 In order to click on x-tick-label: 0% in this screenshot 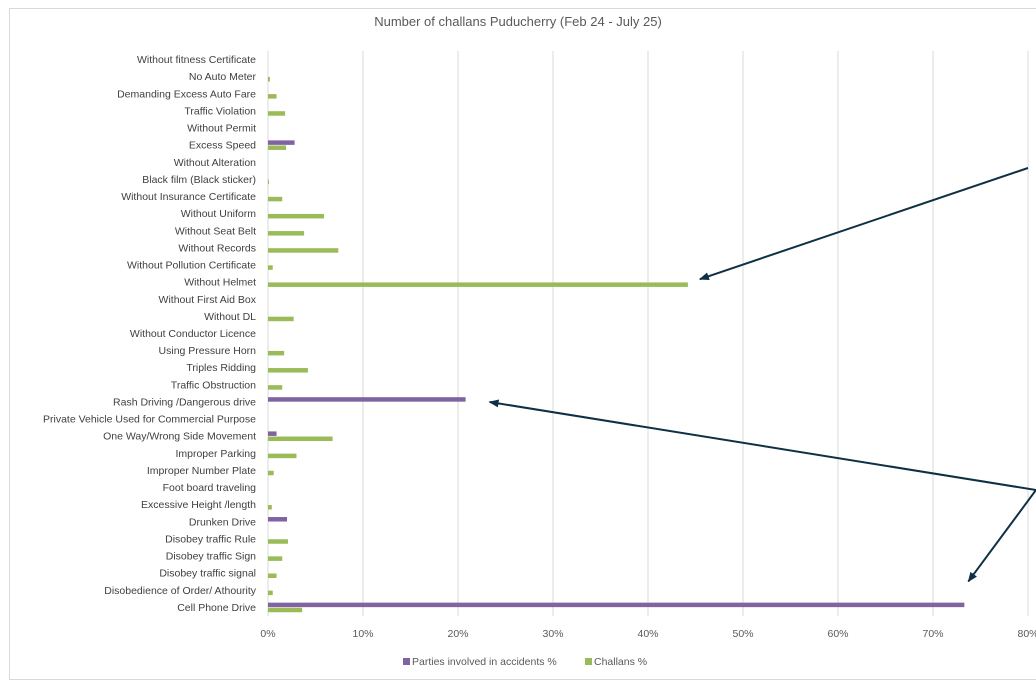, I will do `click(267, 634)`.